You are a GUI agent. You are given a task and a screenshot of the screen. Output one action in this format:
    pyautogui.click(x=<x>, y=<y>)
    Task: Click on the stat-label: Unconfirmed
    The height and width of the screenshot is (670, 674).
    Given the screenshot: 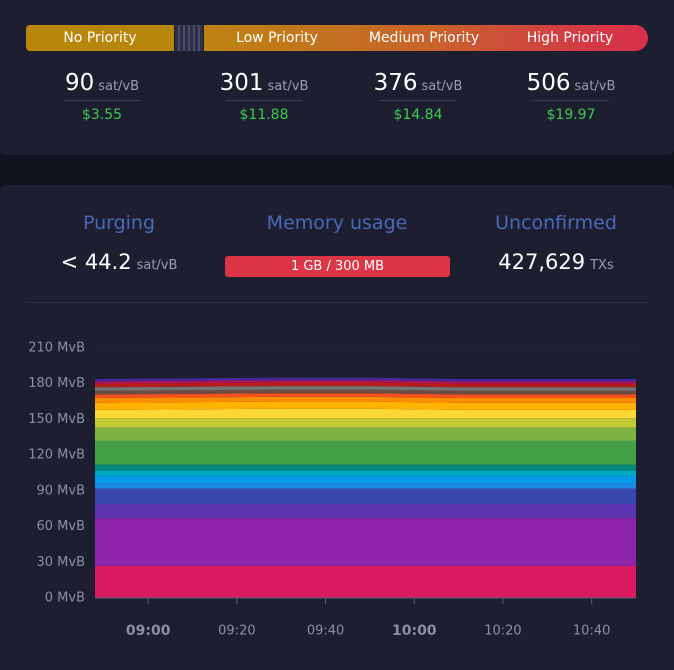 What is the action you would take?
    pyautogui.click(x=556, y=223)
    